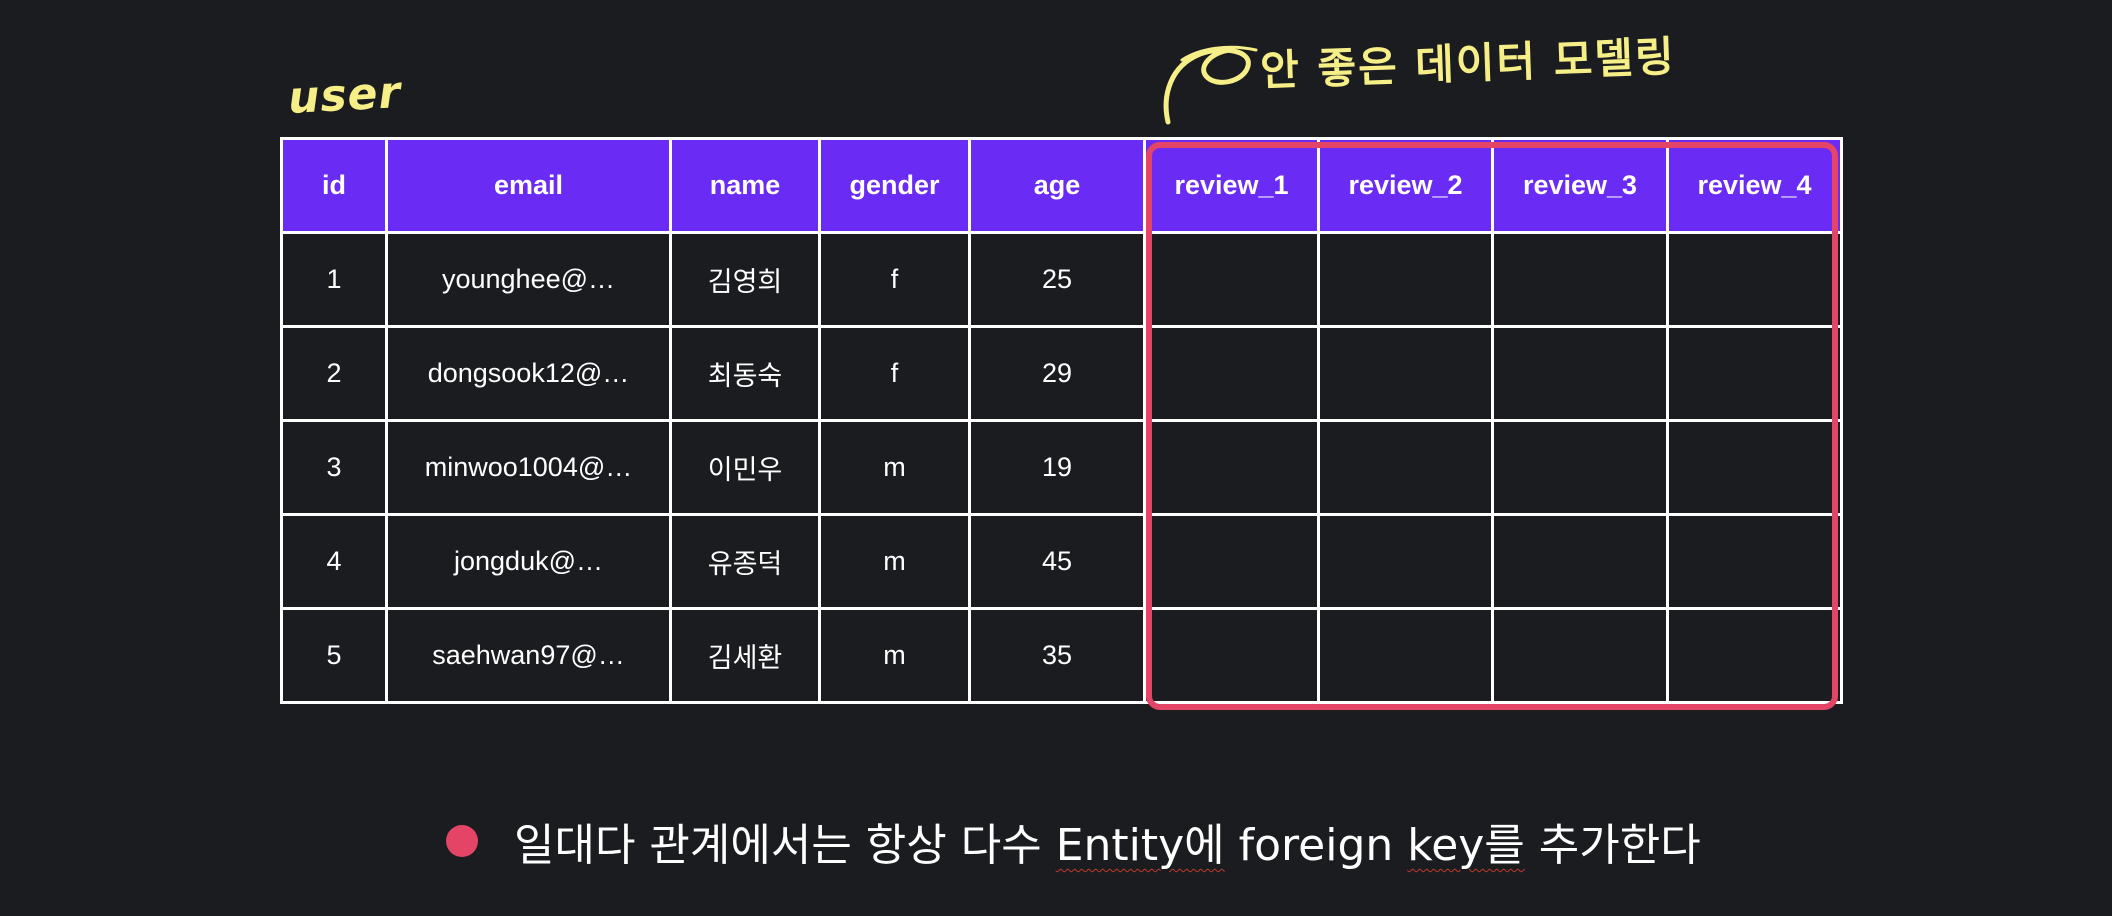  What do you see at coordinates (334, 561) in the screenshot?
I see `cell-id: 4` at bounding box center [334, 561].